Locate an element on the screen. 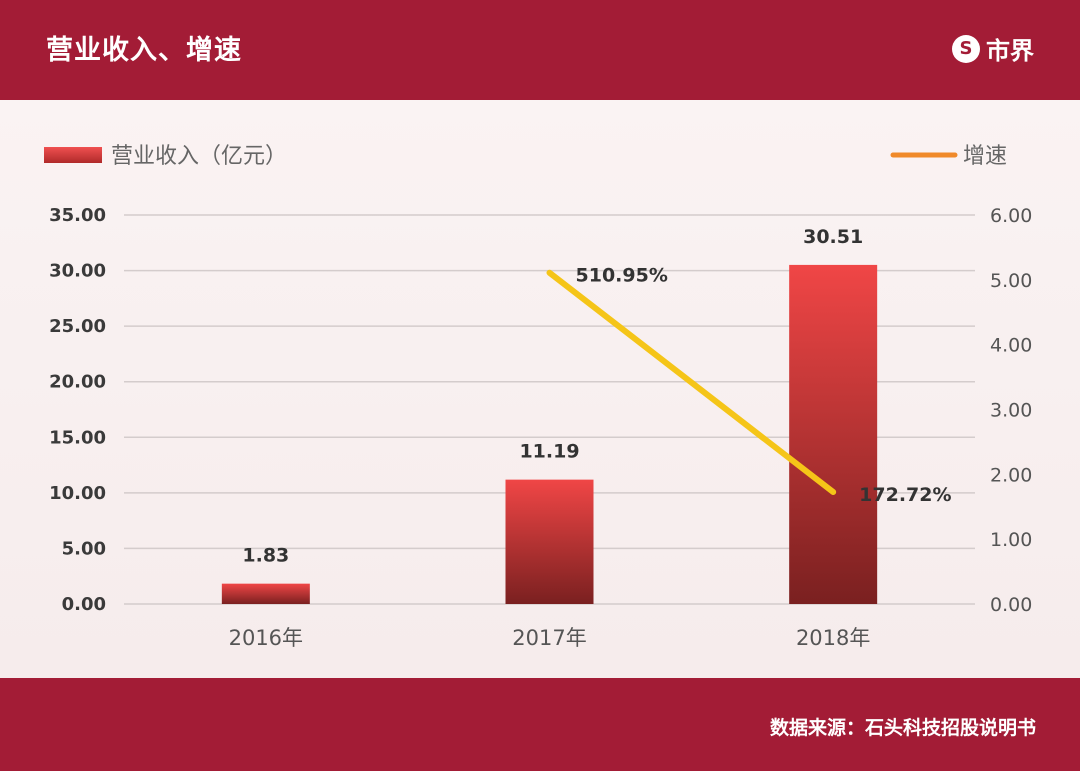 Image resolution: width=1080 pixels, height=771 pixels. growth-line-series: 510.95% 172.72% is located at coordinates (749, 385).